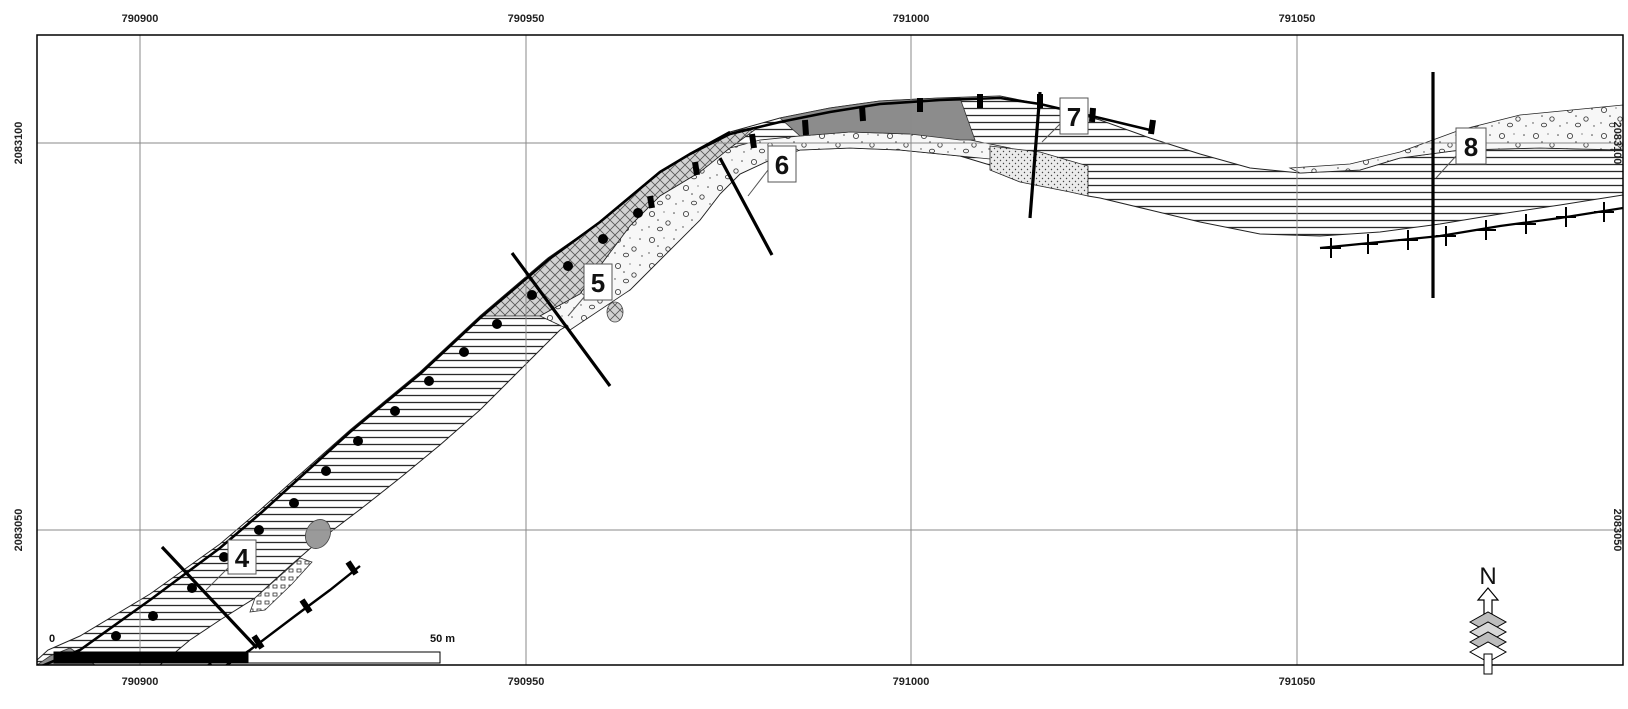  I want to click on scale-bar: 0 50 m, so click(252, 648).